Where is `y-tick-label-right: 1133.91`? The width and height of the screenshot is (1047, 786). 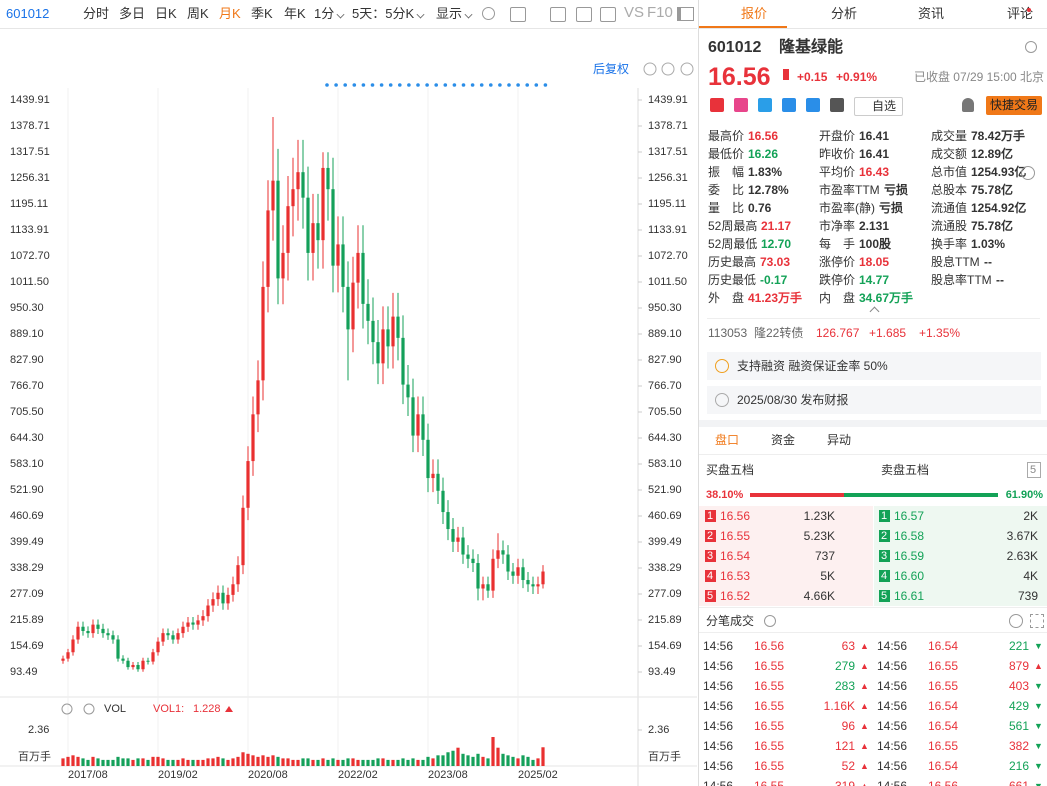 y-tick-label-right: 1133.91 is located at coordinates (667, 230).